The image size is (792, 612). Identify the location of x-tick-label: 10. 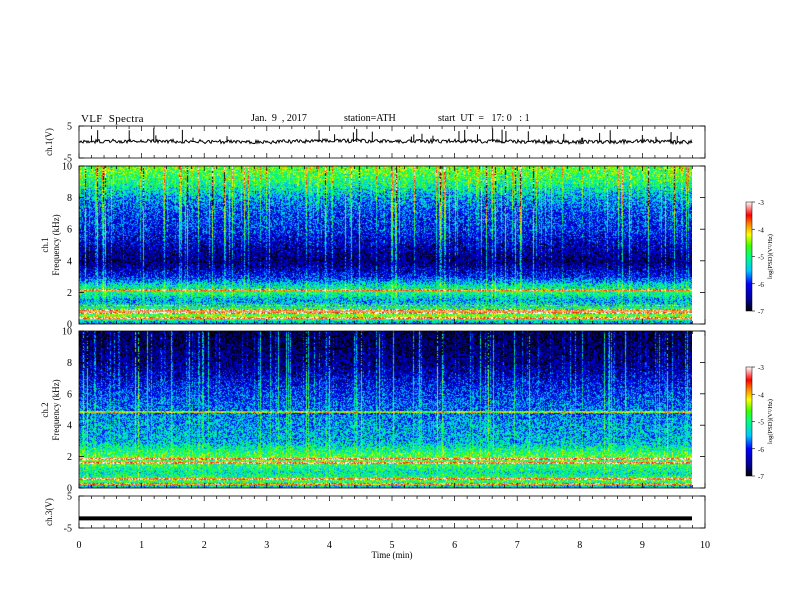
(705, 545).